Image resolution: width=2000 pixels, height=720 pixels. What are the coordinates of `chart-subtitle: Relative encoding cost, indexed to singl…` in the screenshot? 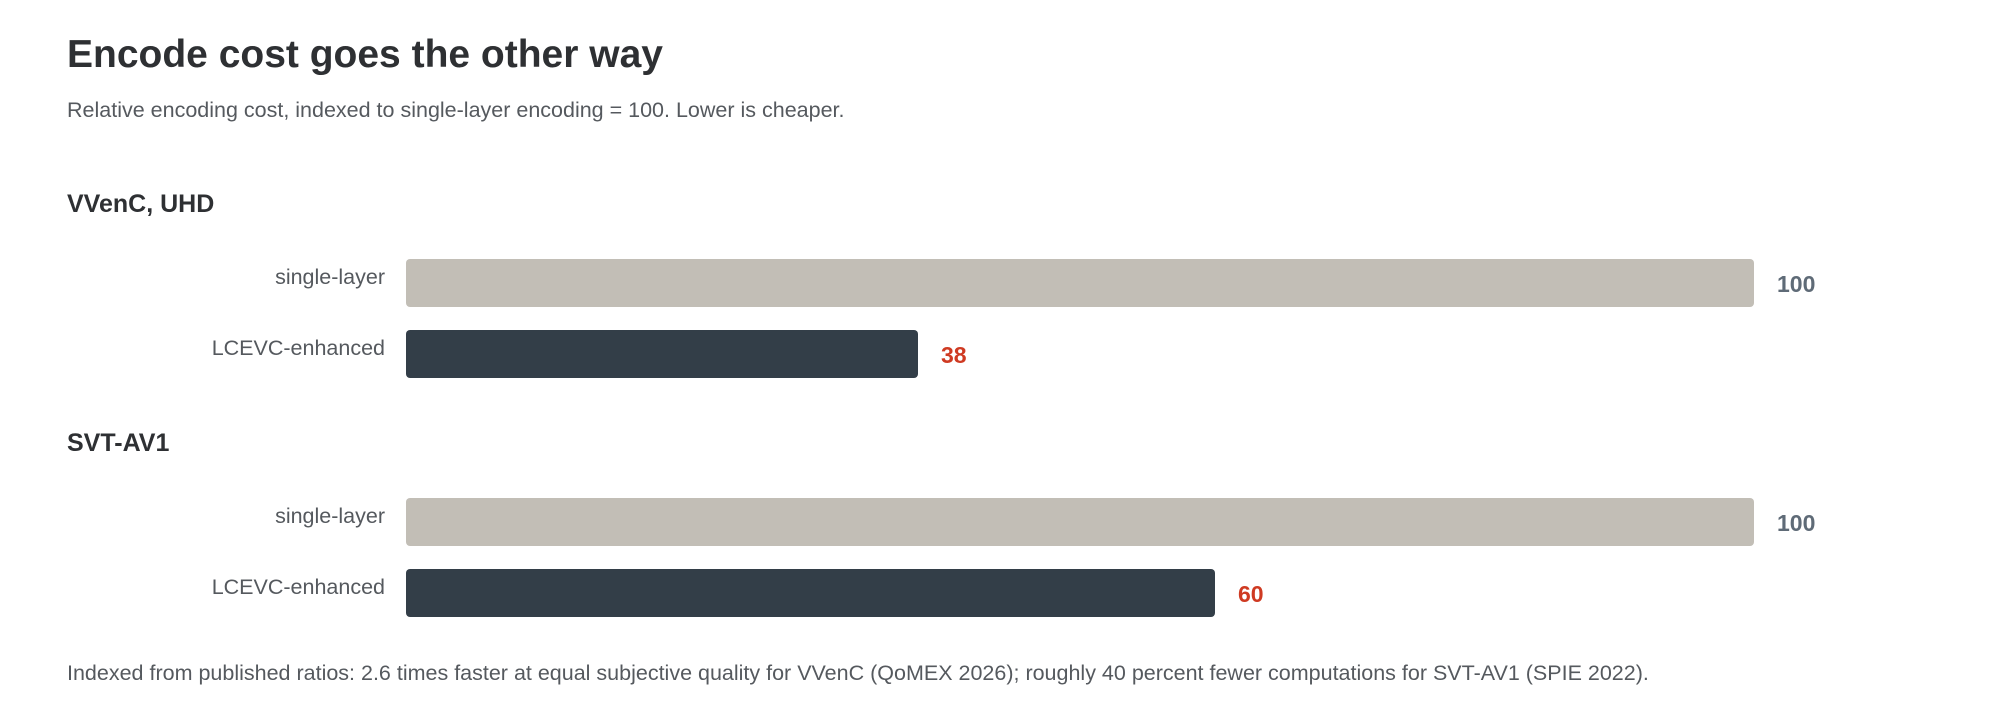 It's located at (456, 110).